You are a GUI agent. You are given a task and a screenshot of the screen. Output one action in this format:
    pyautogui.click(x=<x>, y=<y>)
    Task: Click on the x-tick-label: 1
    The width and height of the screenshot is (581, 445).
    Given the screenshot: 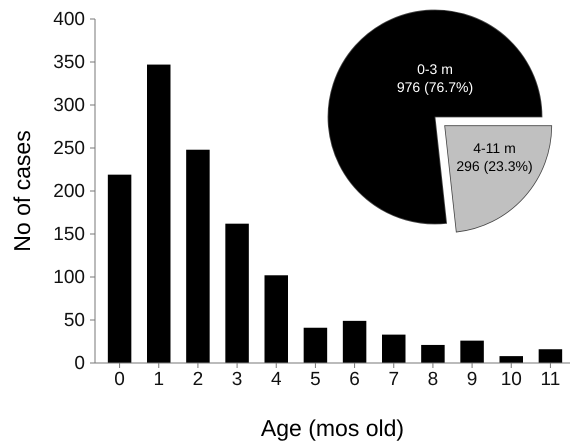 What is the action you would take?
    pyautogui.click(x=158, y=379)
    